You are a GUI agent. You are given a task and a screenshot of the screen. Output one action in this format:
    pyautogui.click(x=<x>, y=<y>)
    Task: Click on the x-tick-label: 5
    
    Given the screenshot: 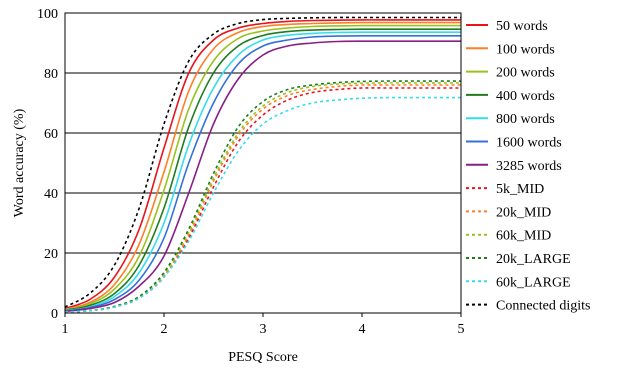 What is the action you would take?
    pyautogui.click(x=461, y=329)
    